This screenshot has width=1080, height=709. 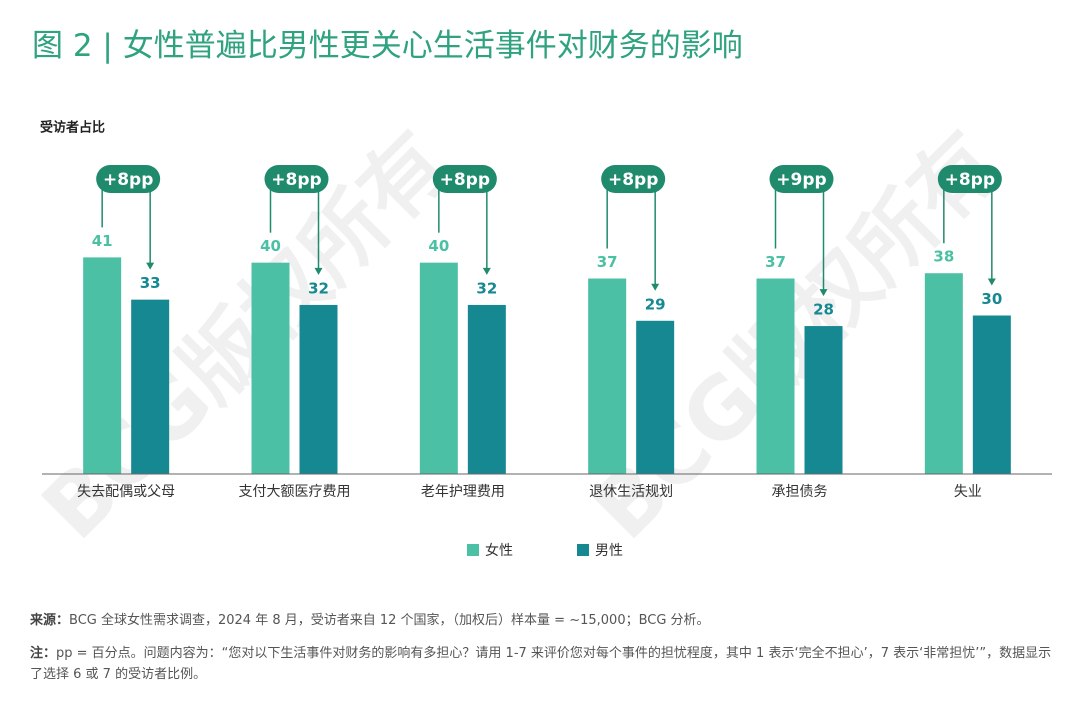 What do you see at coordinates (150, 283) in the screenshot?
I see `value-label: 33` at bounding box center [150, 283].